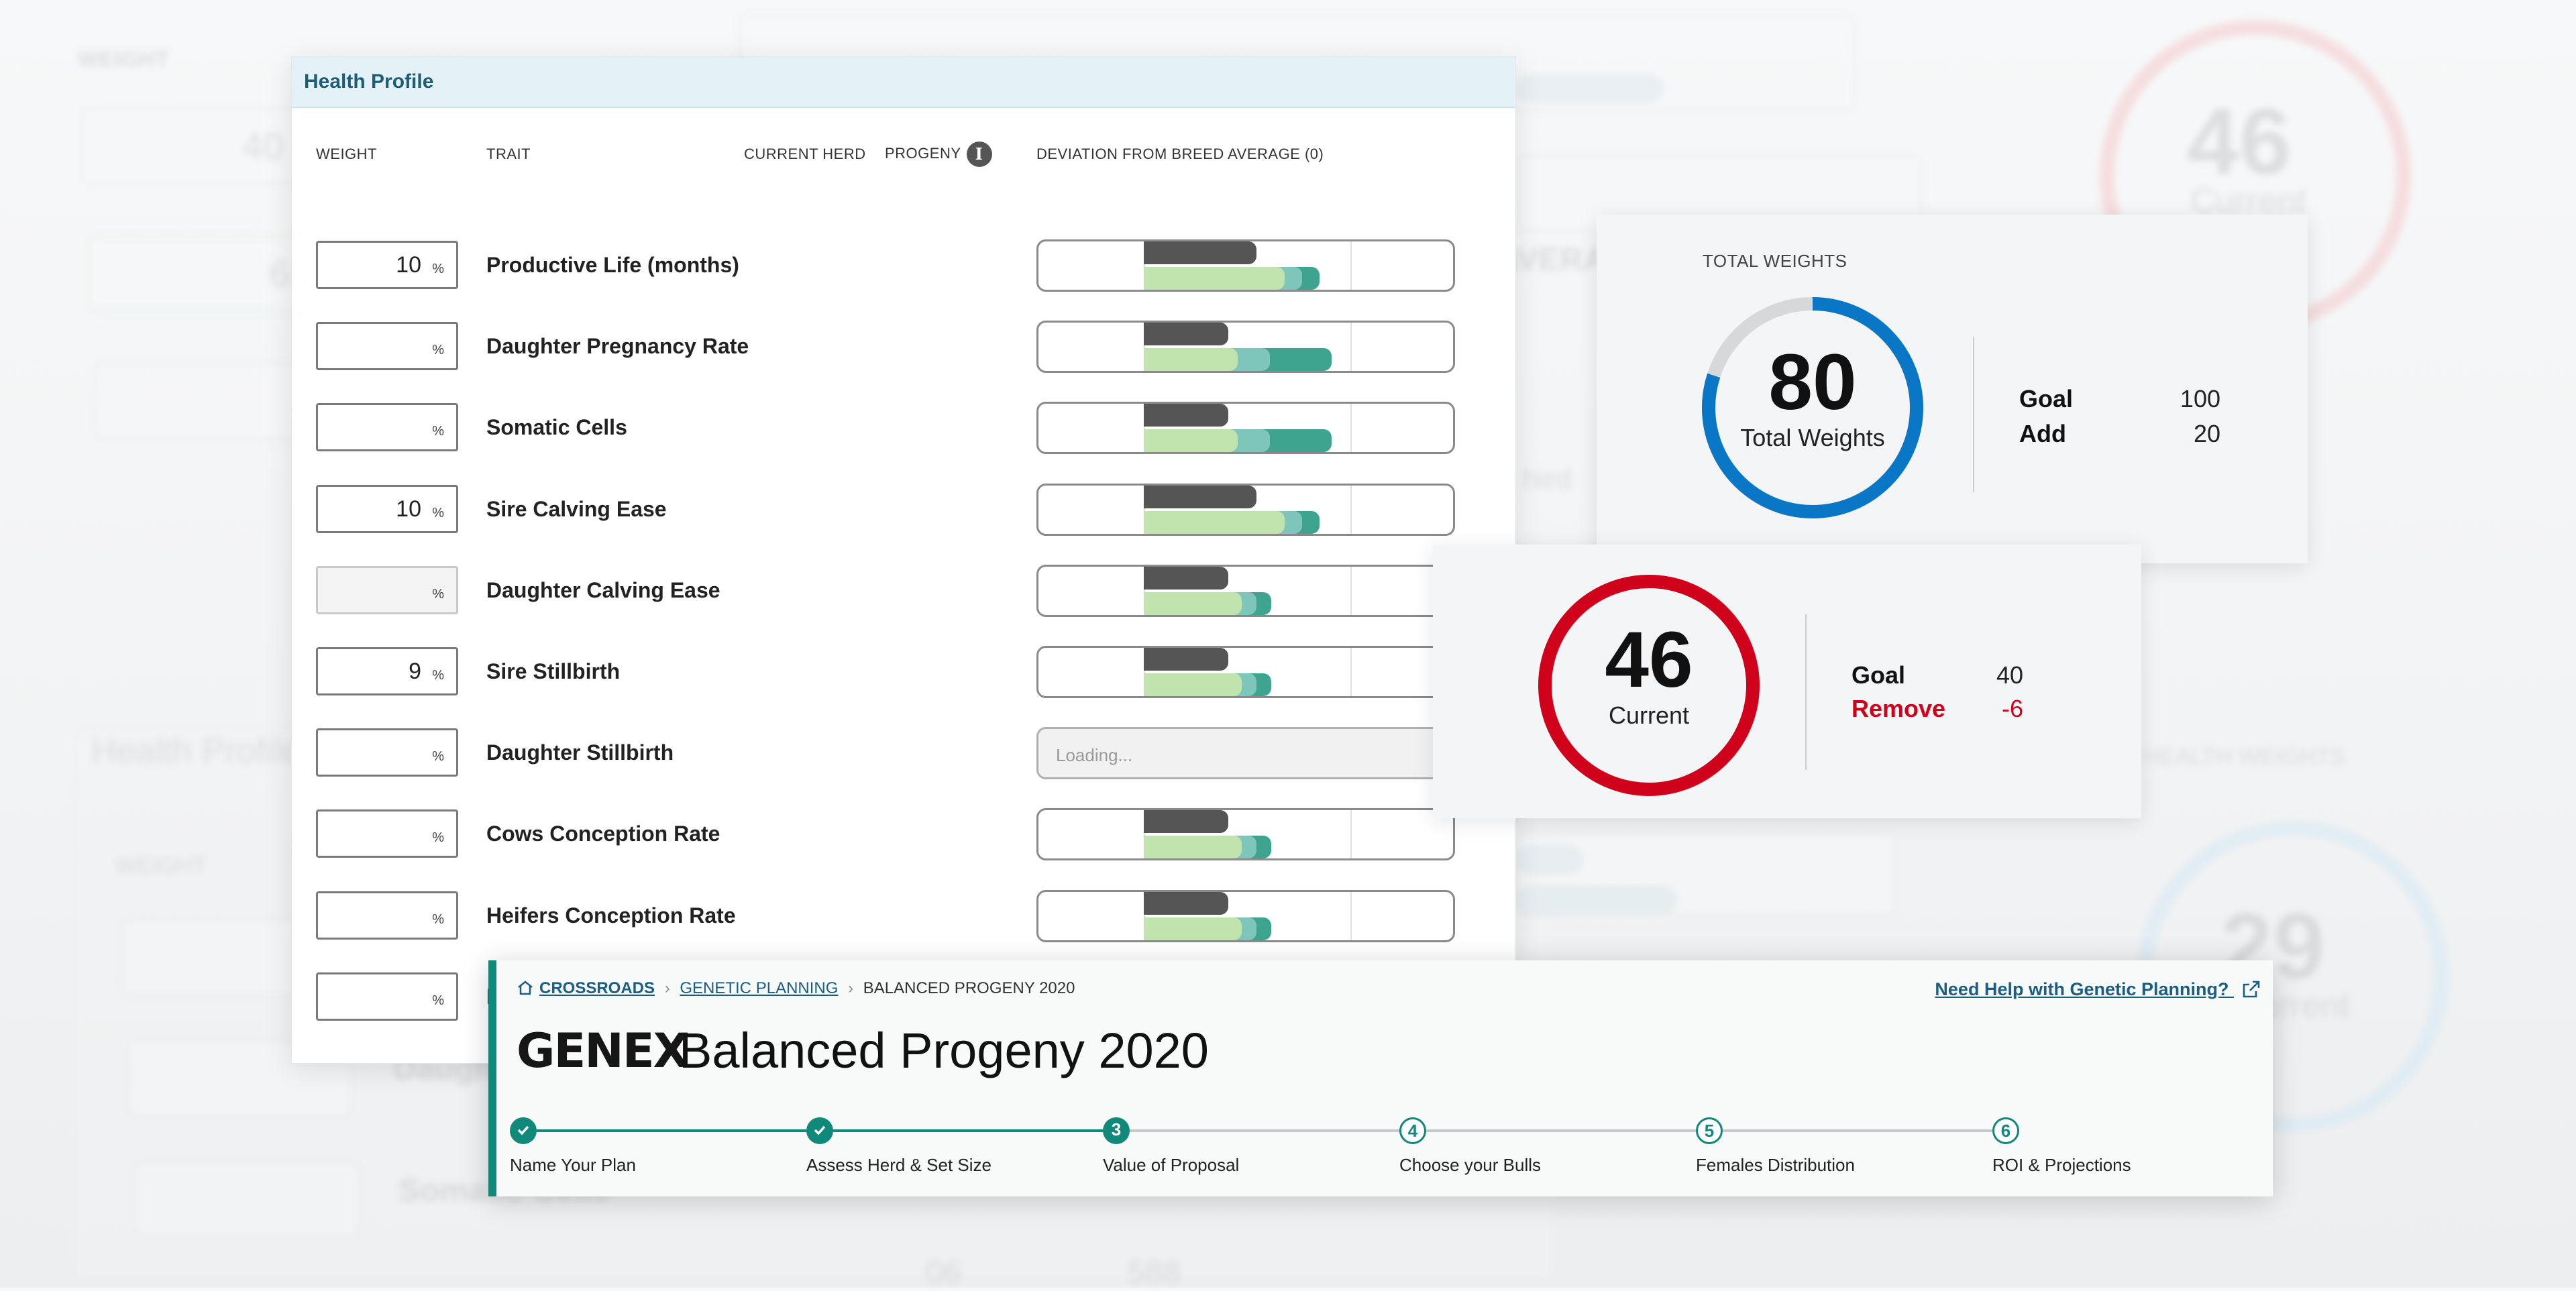 This screenshot has width=2576, height=1291. What do you see at coordinates (819, 1130) in the screenshot?
I see `step-2-indicator` at bounding box center [819, 1130].